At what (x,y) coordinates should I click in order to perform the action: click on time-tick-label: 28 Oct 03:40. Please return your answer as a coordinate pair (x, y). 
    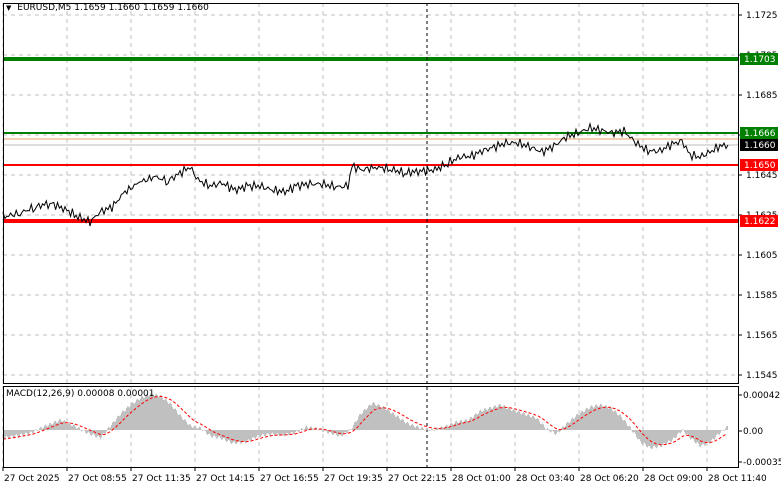
    Looking at the image, I should click on (545, 479).